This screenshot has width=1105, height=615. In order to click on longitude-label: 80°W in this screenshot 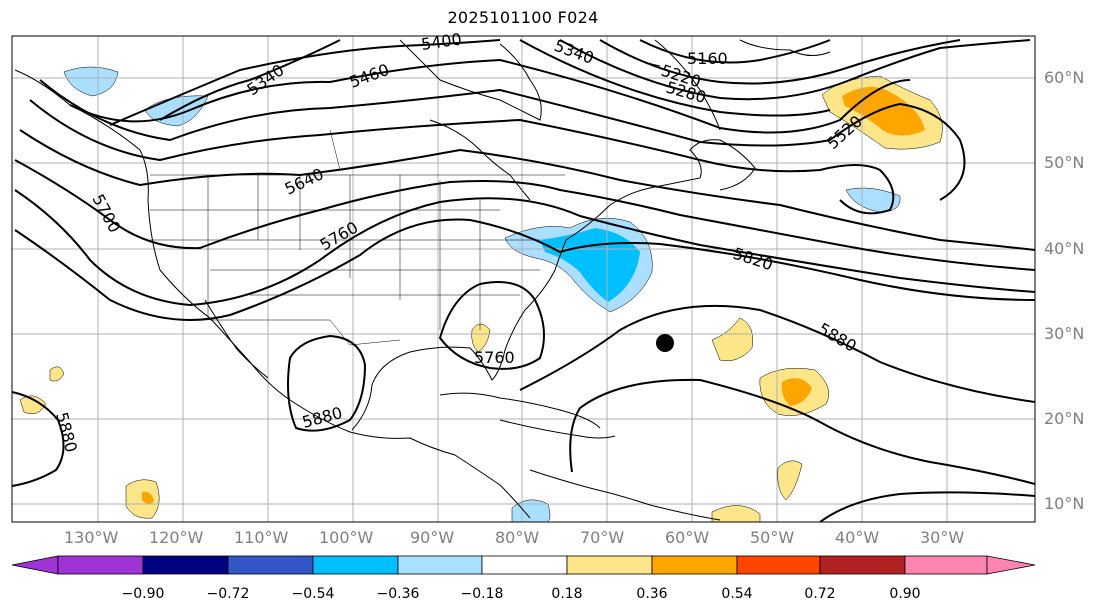, I will do `click(517, 537)`.